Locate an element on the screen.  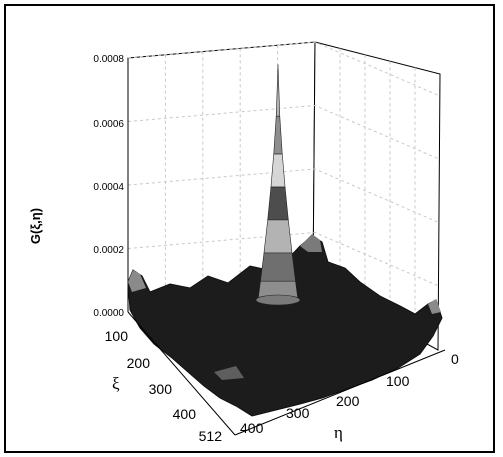
peak-base is located at coordinates (278, 300).